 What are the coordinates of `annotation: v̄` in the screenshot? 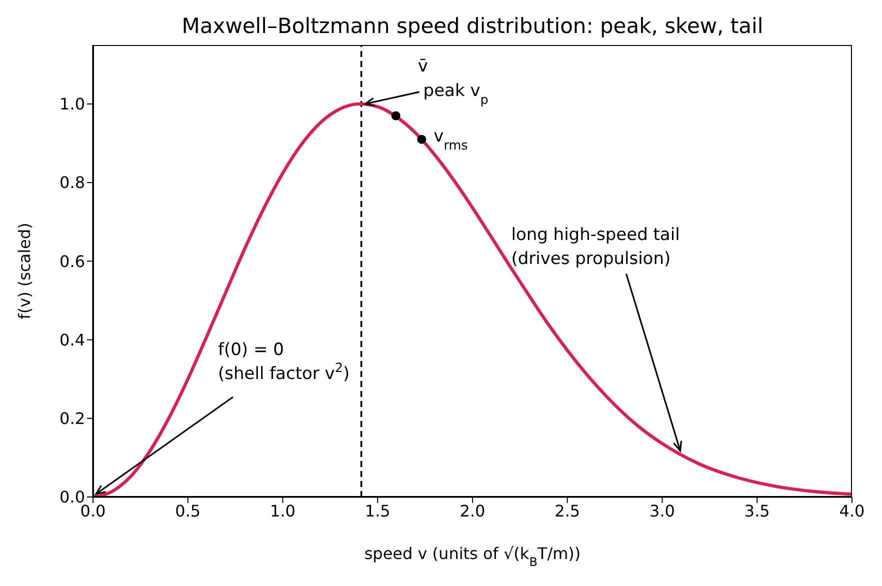 It's located at (423, 66).